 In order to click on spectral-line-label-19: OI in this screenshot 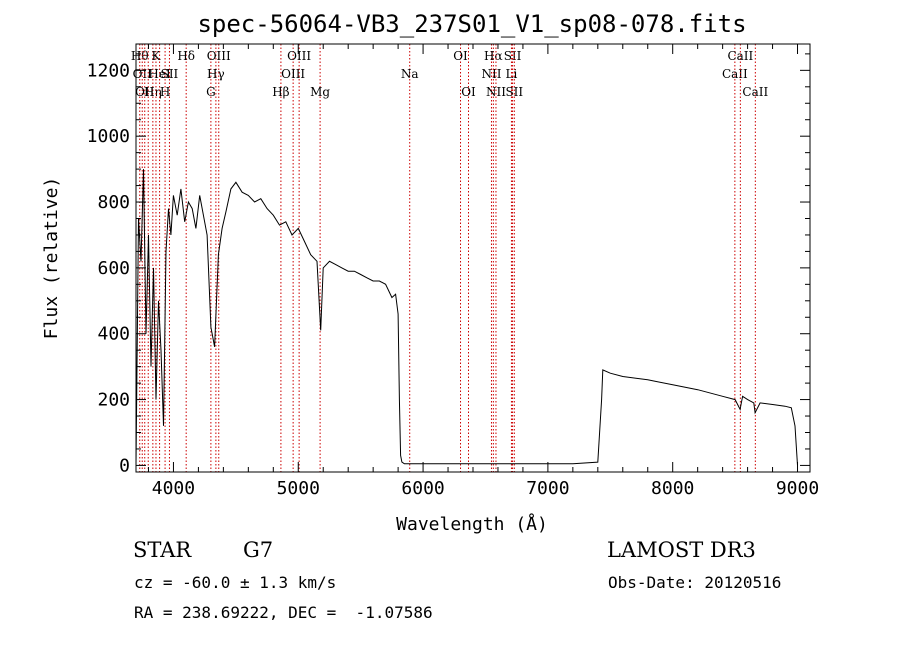, I will do `click(468, 92)`.